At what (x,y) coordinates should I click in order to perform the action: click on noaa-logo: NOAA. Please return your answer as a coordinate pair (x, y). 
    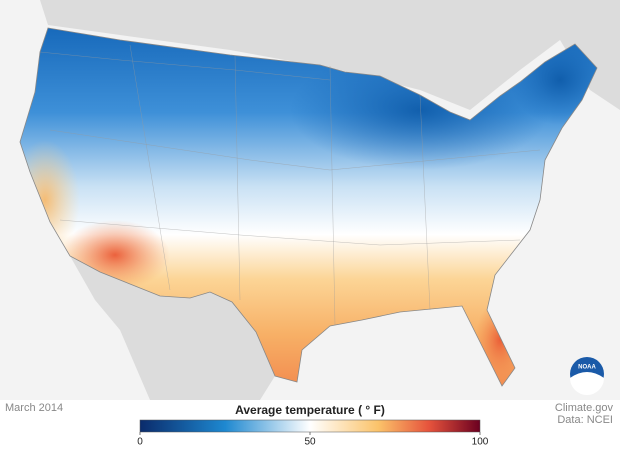
    Looking at the image, I should click on (587, 376).